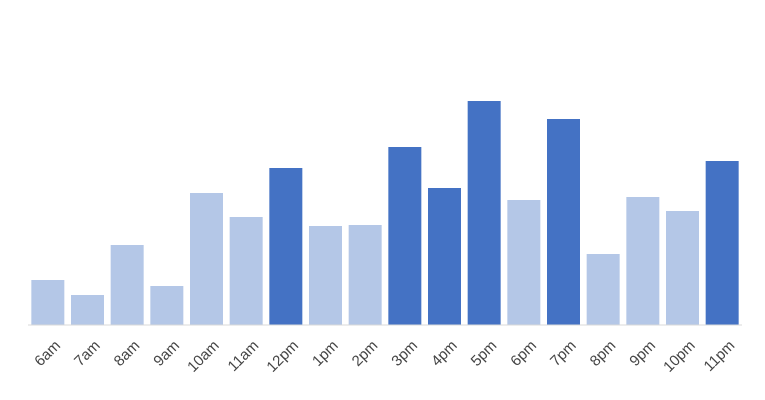  What do you see at coordinates (166, 353) in the screenshot?
I see `x-tick-label: 9am` at bounding box center [166, 353].